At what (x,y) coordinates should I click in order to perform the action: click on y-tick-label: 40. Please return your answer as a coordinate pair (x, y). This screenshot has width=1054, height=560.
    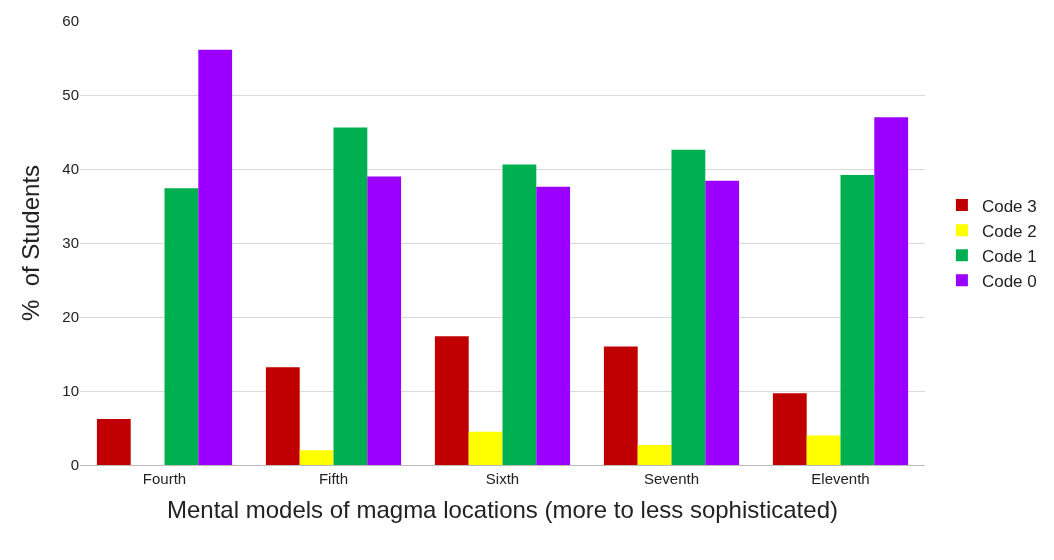
    Looking at the image, I should click on (70, 169).